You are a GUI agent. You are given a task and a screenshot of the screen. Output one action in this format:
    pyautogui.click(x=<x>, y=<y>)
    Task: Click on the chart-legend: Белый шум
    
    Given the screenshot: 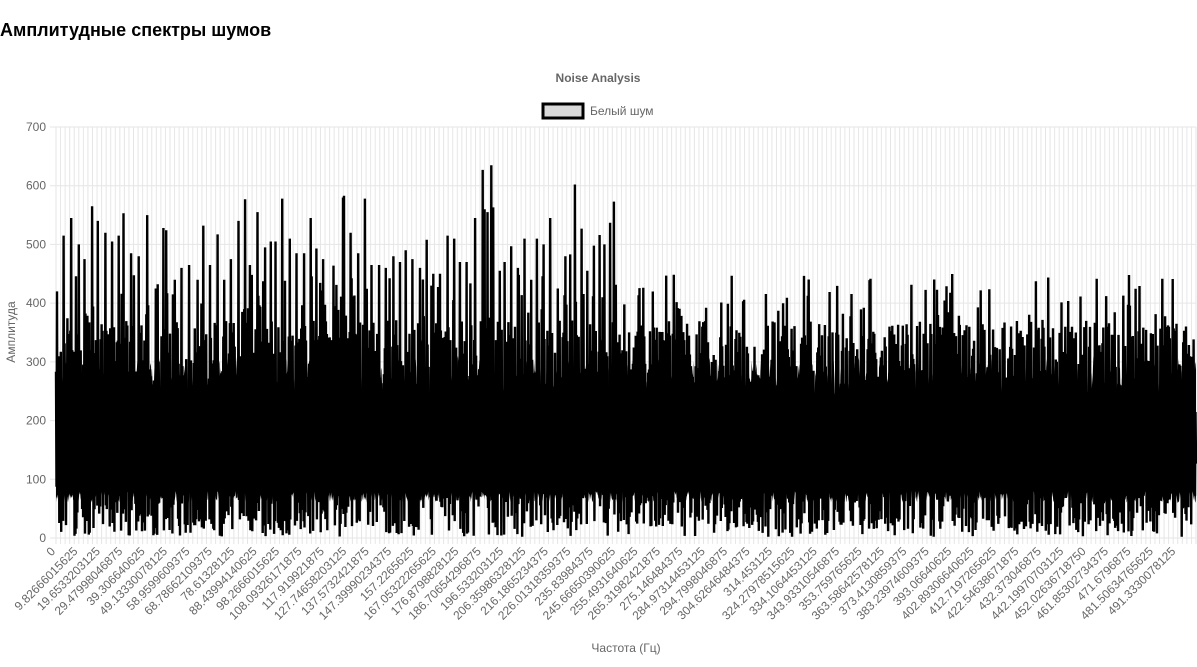 What is the action you would take?
    pyautogui.click(x=597, y=111)
    